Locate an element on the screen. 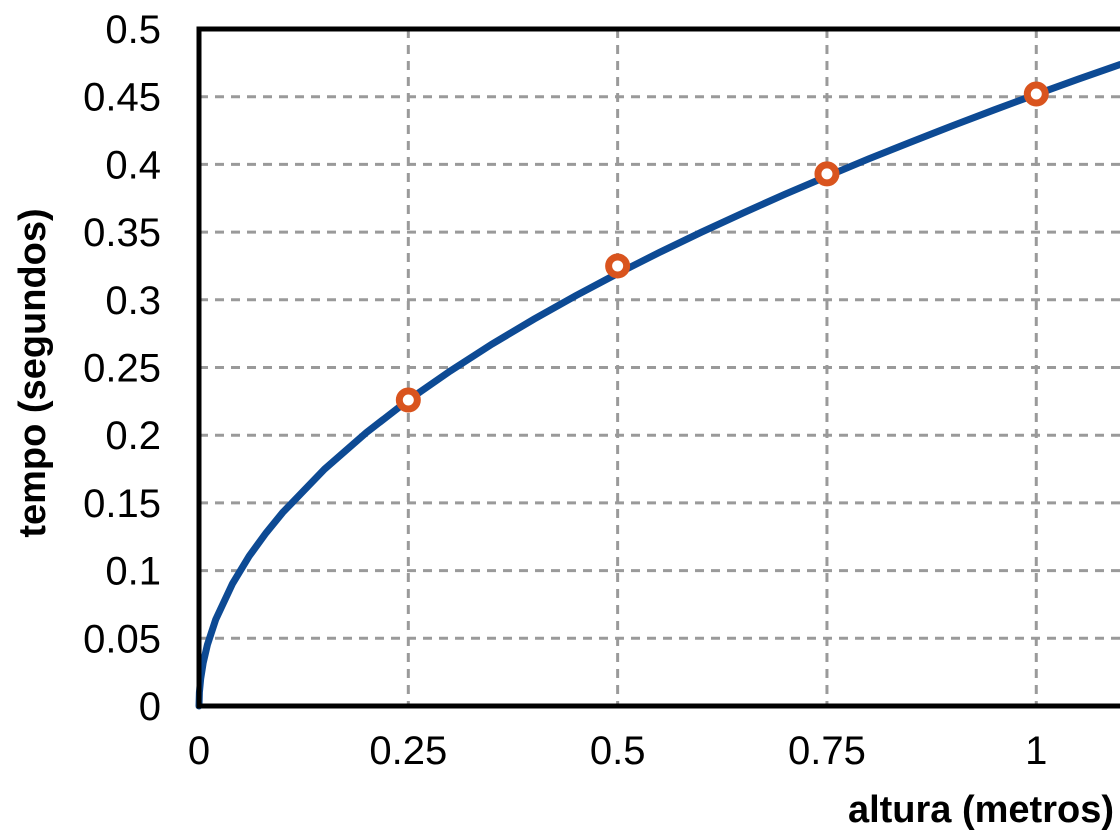 The width and height of the screenshot is (1120, 834). x-axis-title: altura (metros) is located at coordinates (981, 810).